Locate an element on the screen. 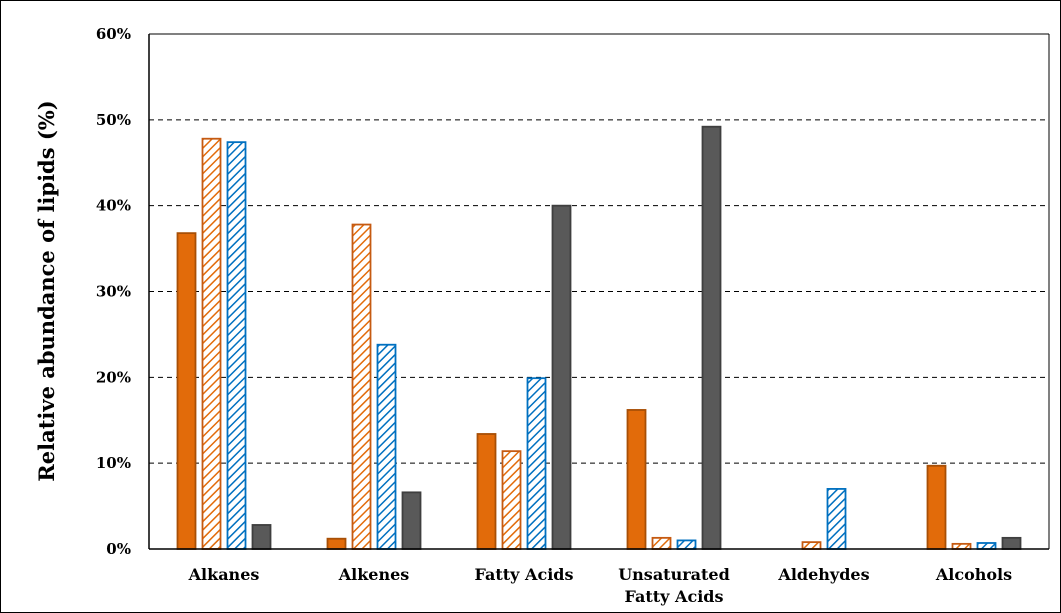 The height and width of the screenshot is (613, 1061). y-tick-label: 30% is located at coordinates (113, 292).